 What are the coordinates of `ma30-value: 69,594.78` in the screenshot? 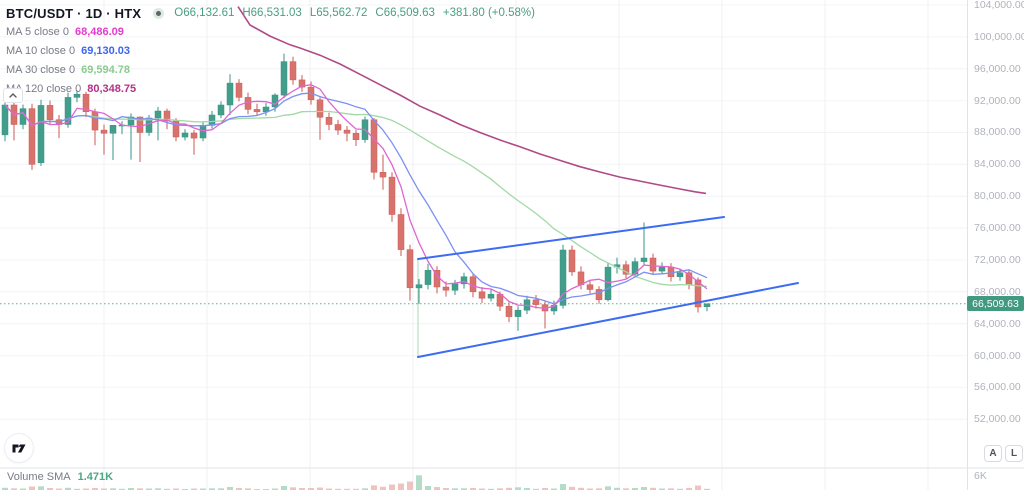 It's located at (106, 69).